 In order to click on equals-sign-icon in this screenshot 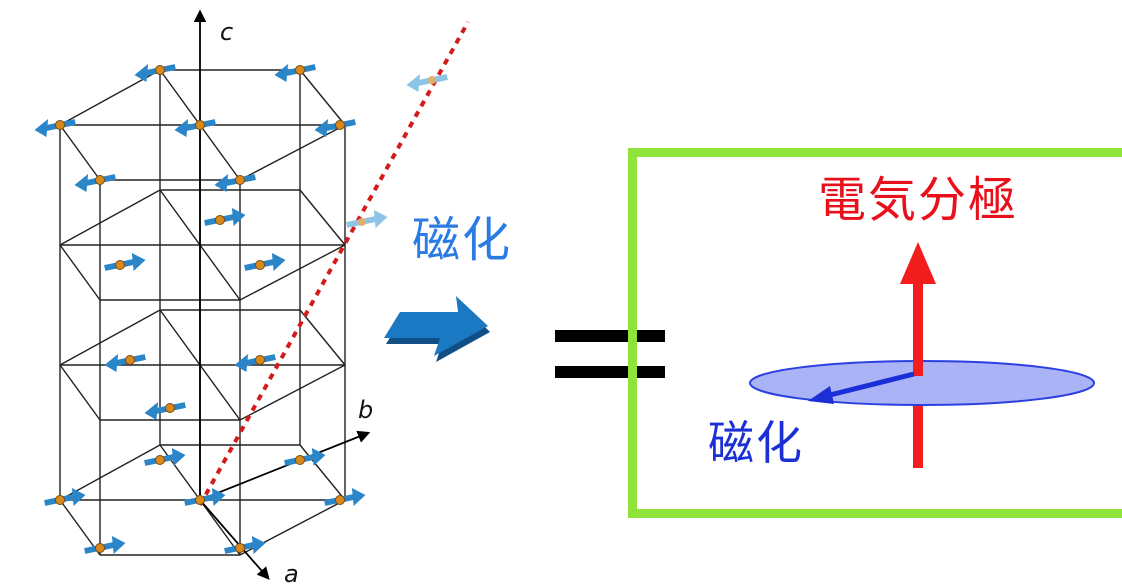, I will do `click(610, 355)`.